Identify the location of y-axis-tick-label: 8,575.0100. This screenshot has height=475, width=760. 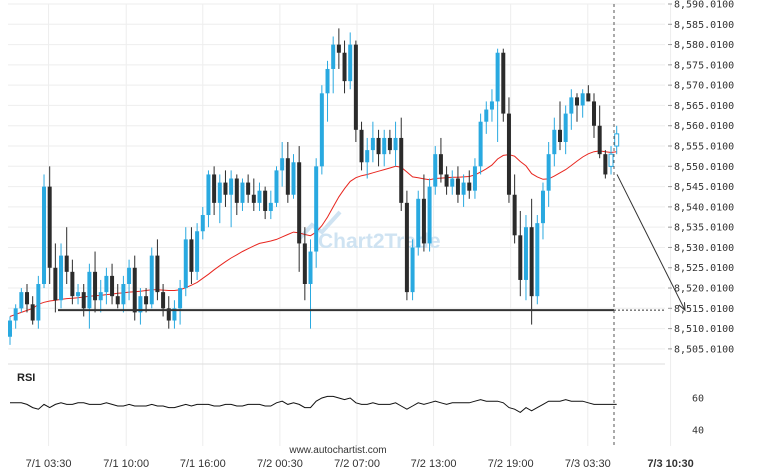
(704, 65).